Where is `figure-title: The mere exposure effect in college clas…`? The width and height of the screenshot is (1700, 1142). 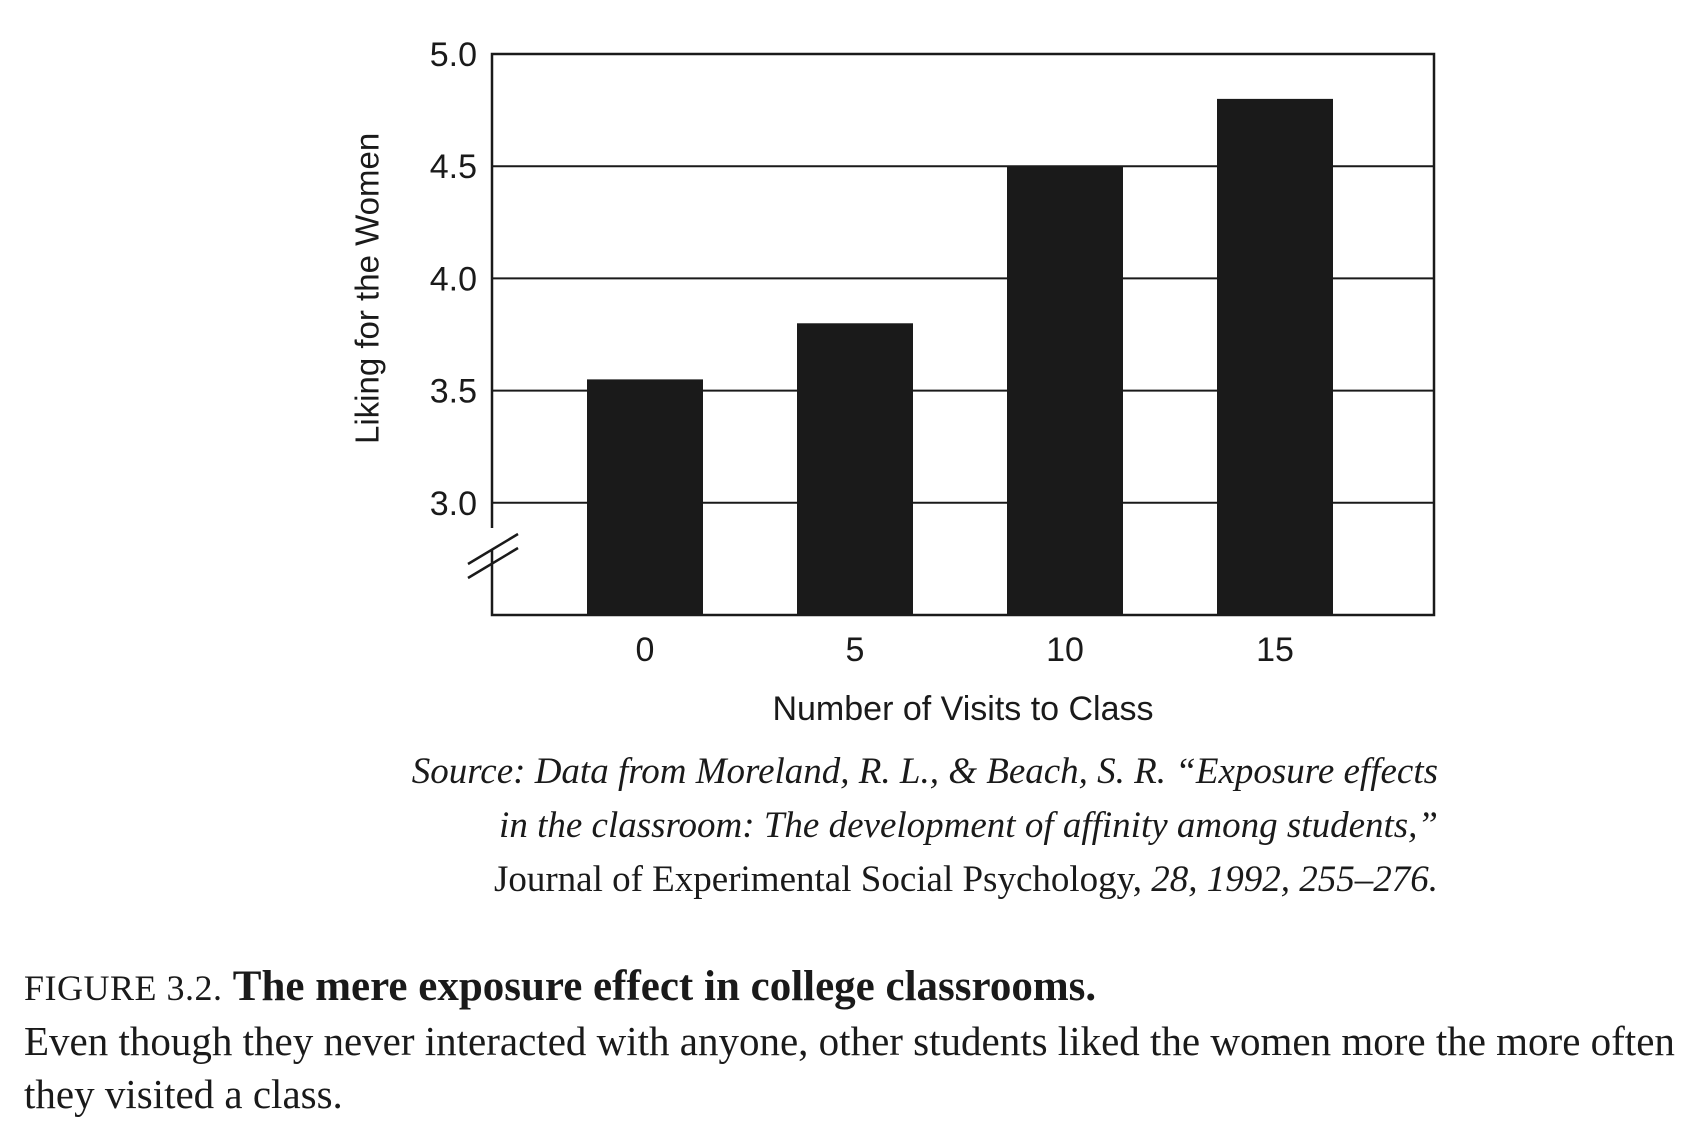
figure-title: The mere exposure effect in college clas… is located at coordinates (664, 986).